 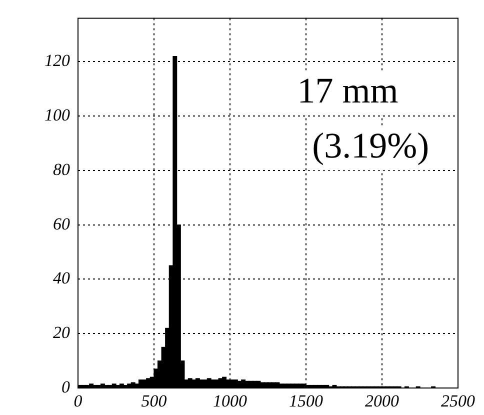 I want to click on x-tick-label: 500, so click(x=154, y=401).